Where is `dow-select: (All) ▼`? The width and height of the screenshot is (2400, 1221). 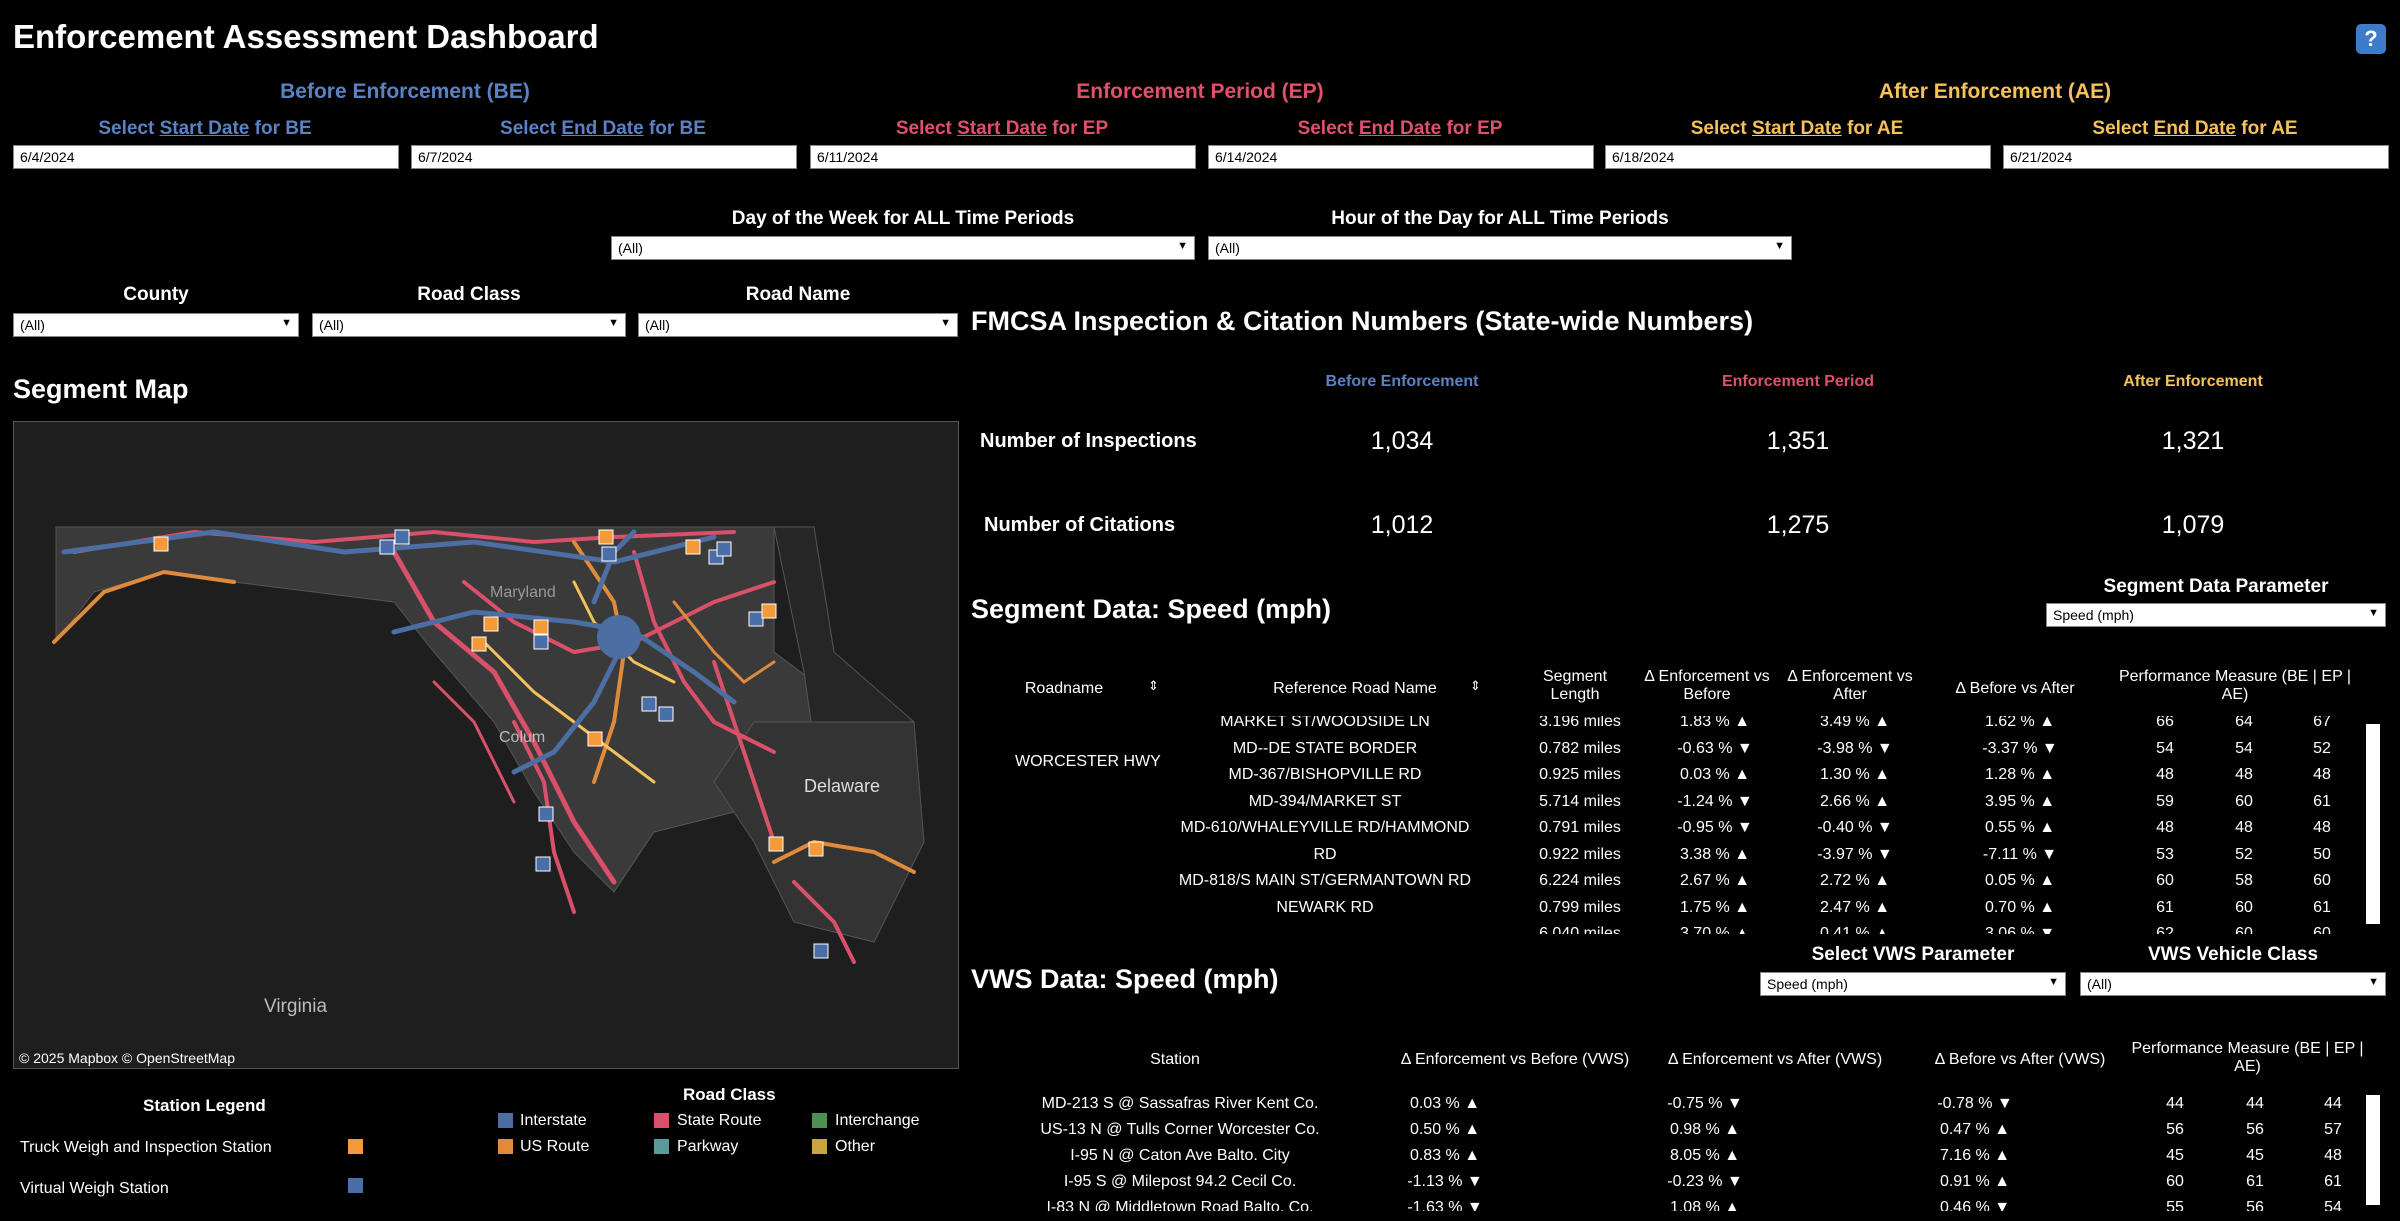 dow-select: (All) ▼ is located at coordinates (903, 248).